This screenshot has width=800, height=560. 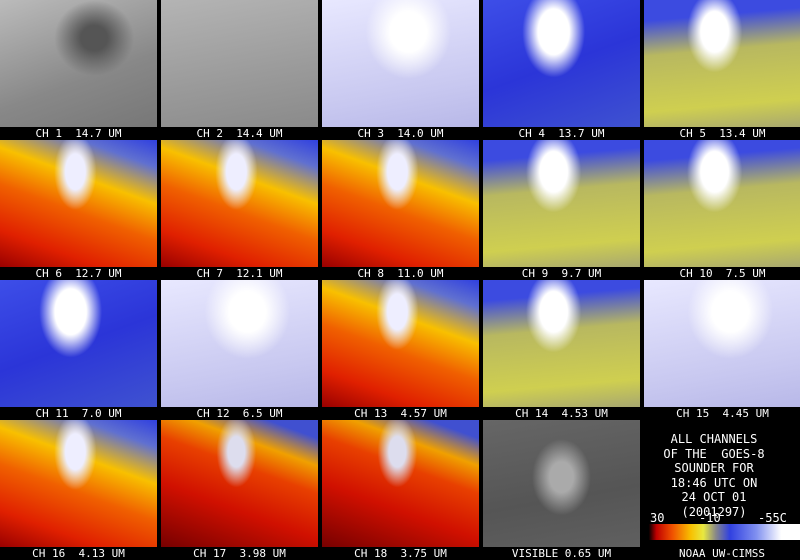 I want to click on channel-label: CH 14 4.53 UM, so click(x=561, y=413).